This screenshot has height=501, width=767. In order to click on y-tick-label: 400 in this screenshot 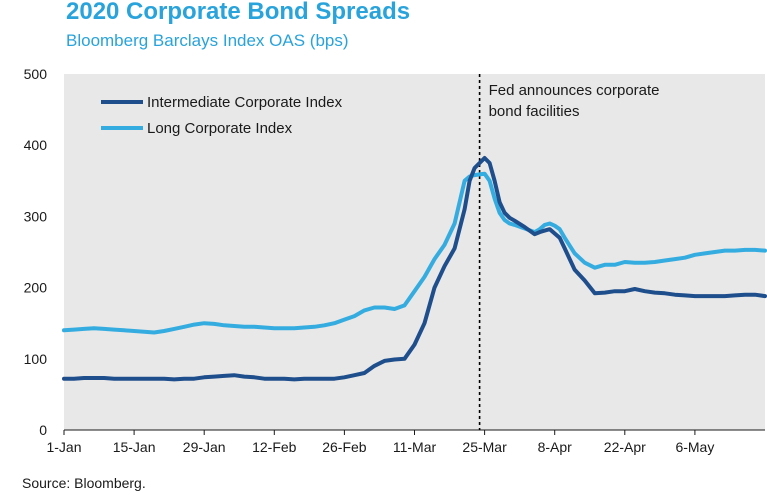, I will do `click(36, 145)`.